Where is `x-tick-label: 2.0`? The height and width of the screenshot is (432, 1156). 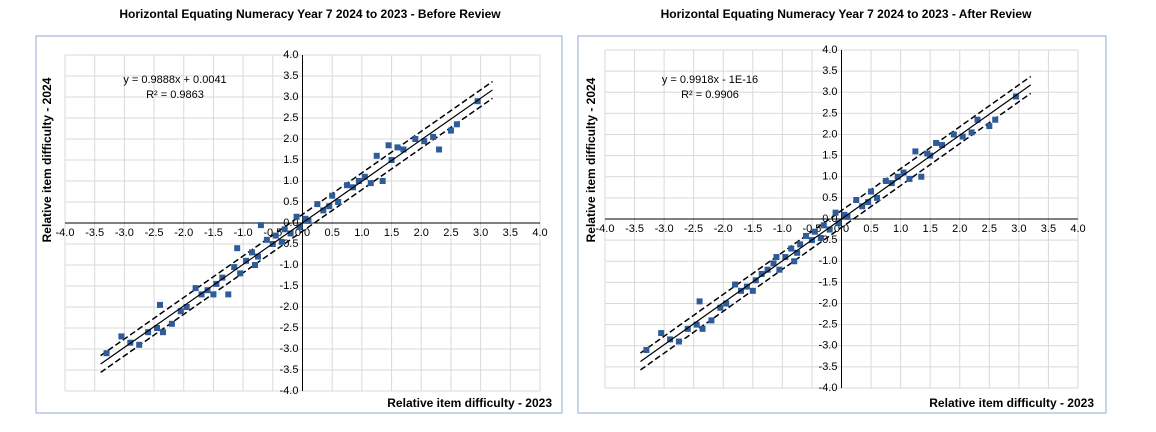
x-tick-label: 2.0 is located at coordinates (959, 229).